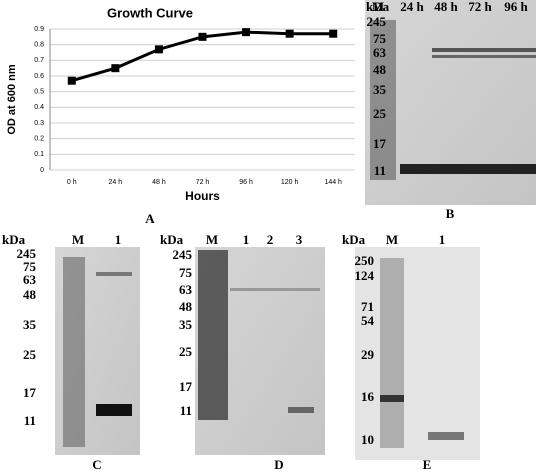  What do you see at coordinates (203, 182) in the screenshot?
I see `x-tick-label: 72 h` at bounding box center [203, 182].